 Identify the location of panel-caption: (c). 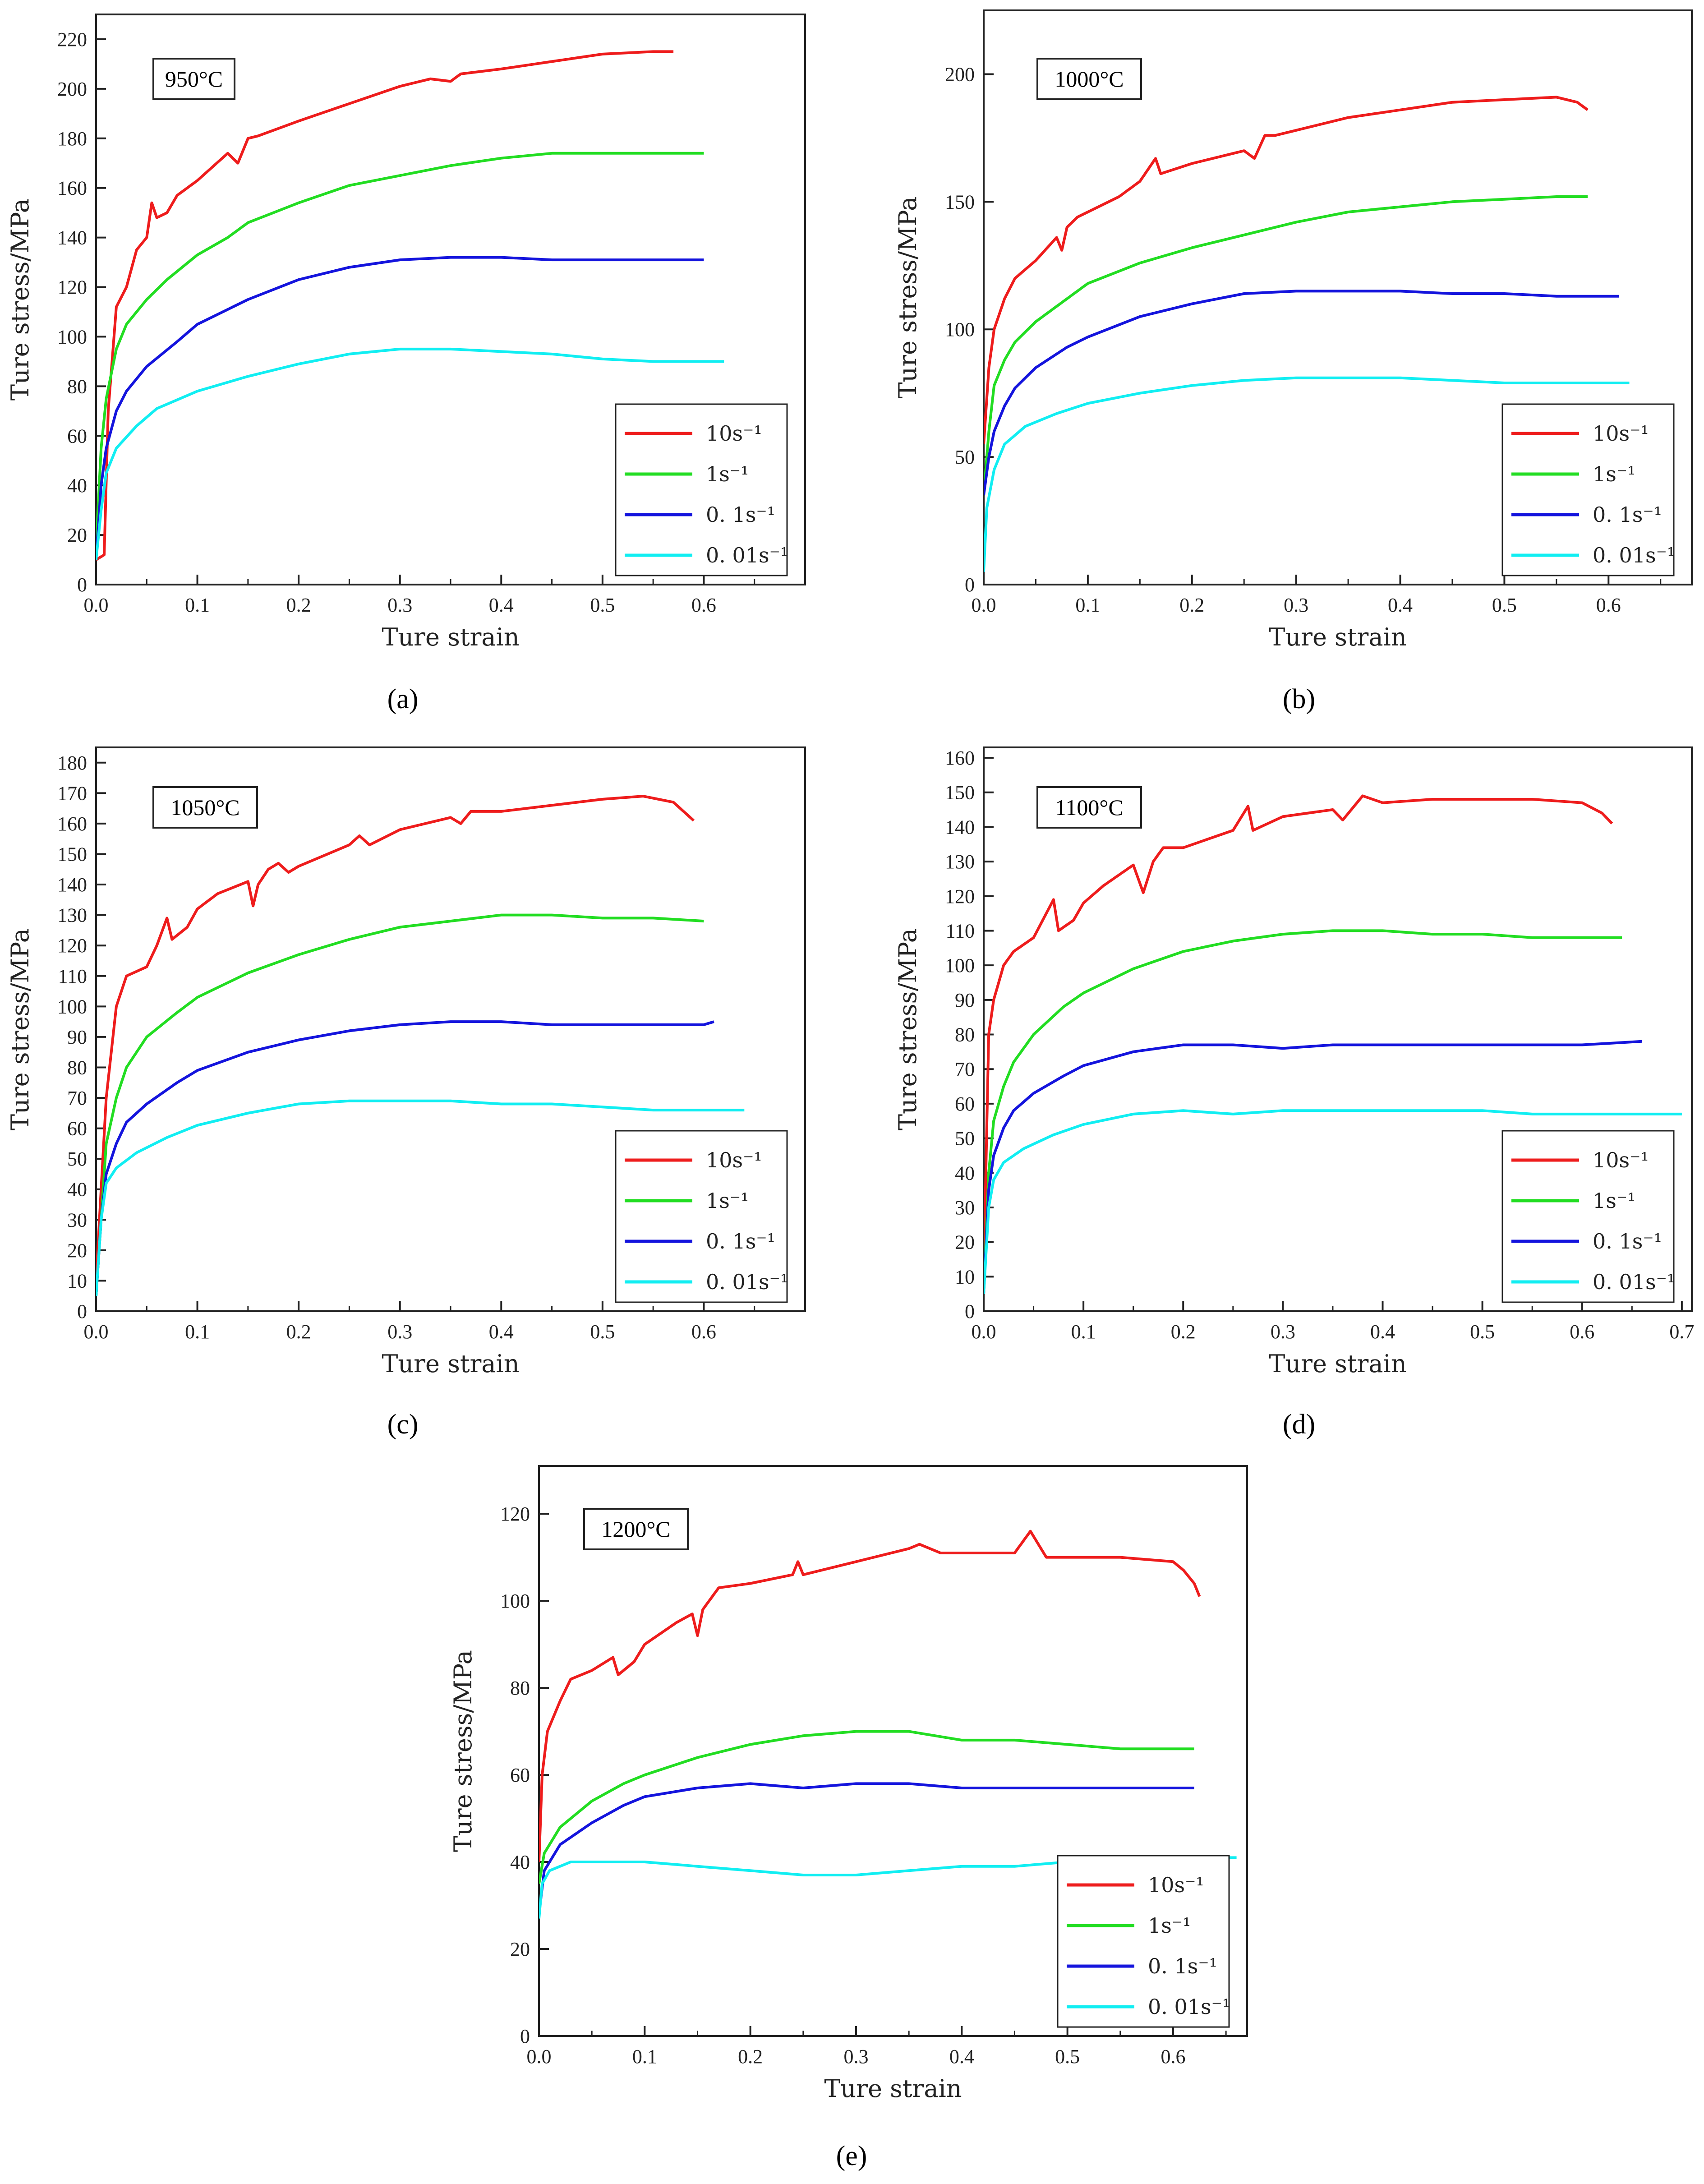
(403, 1425).